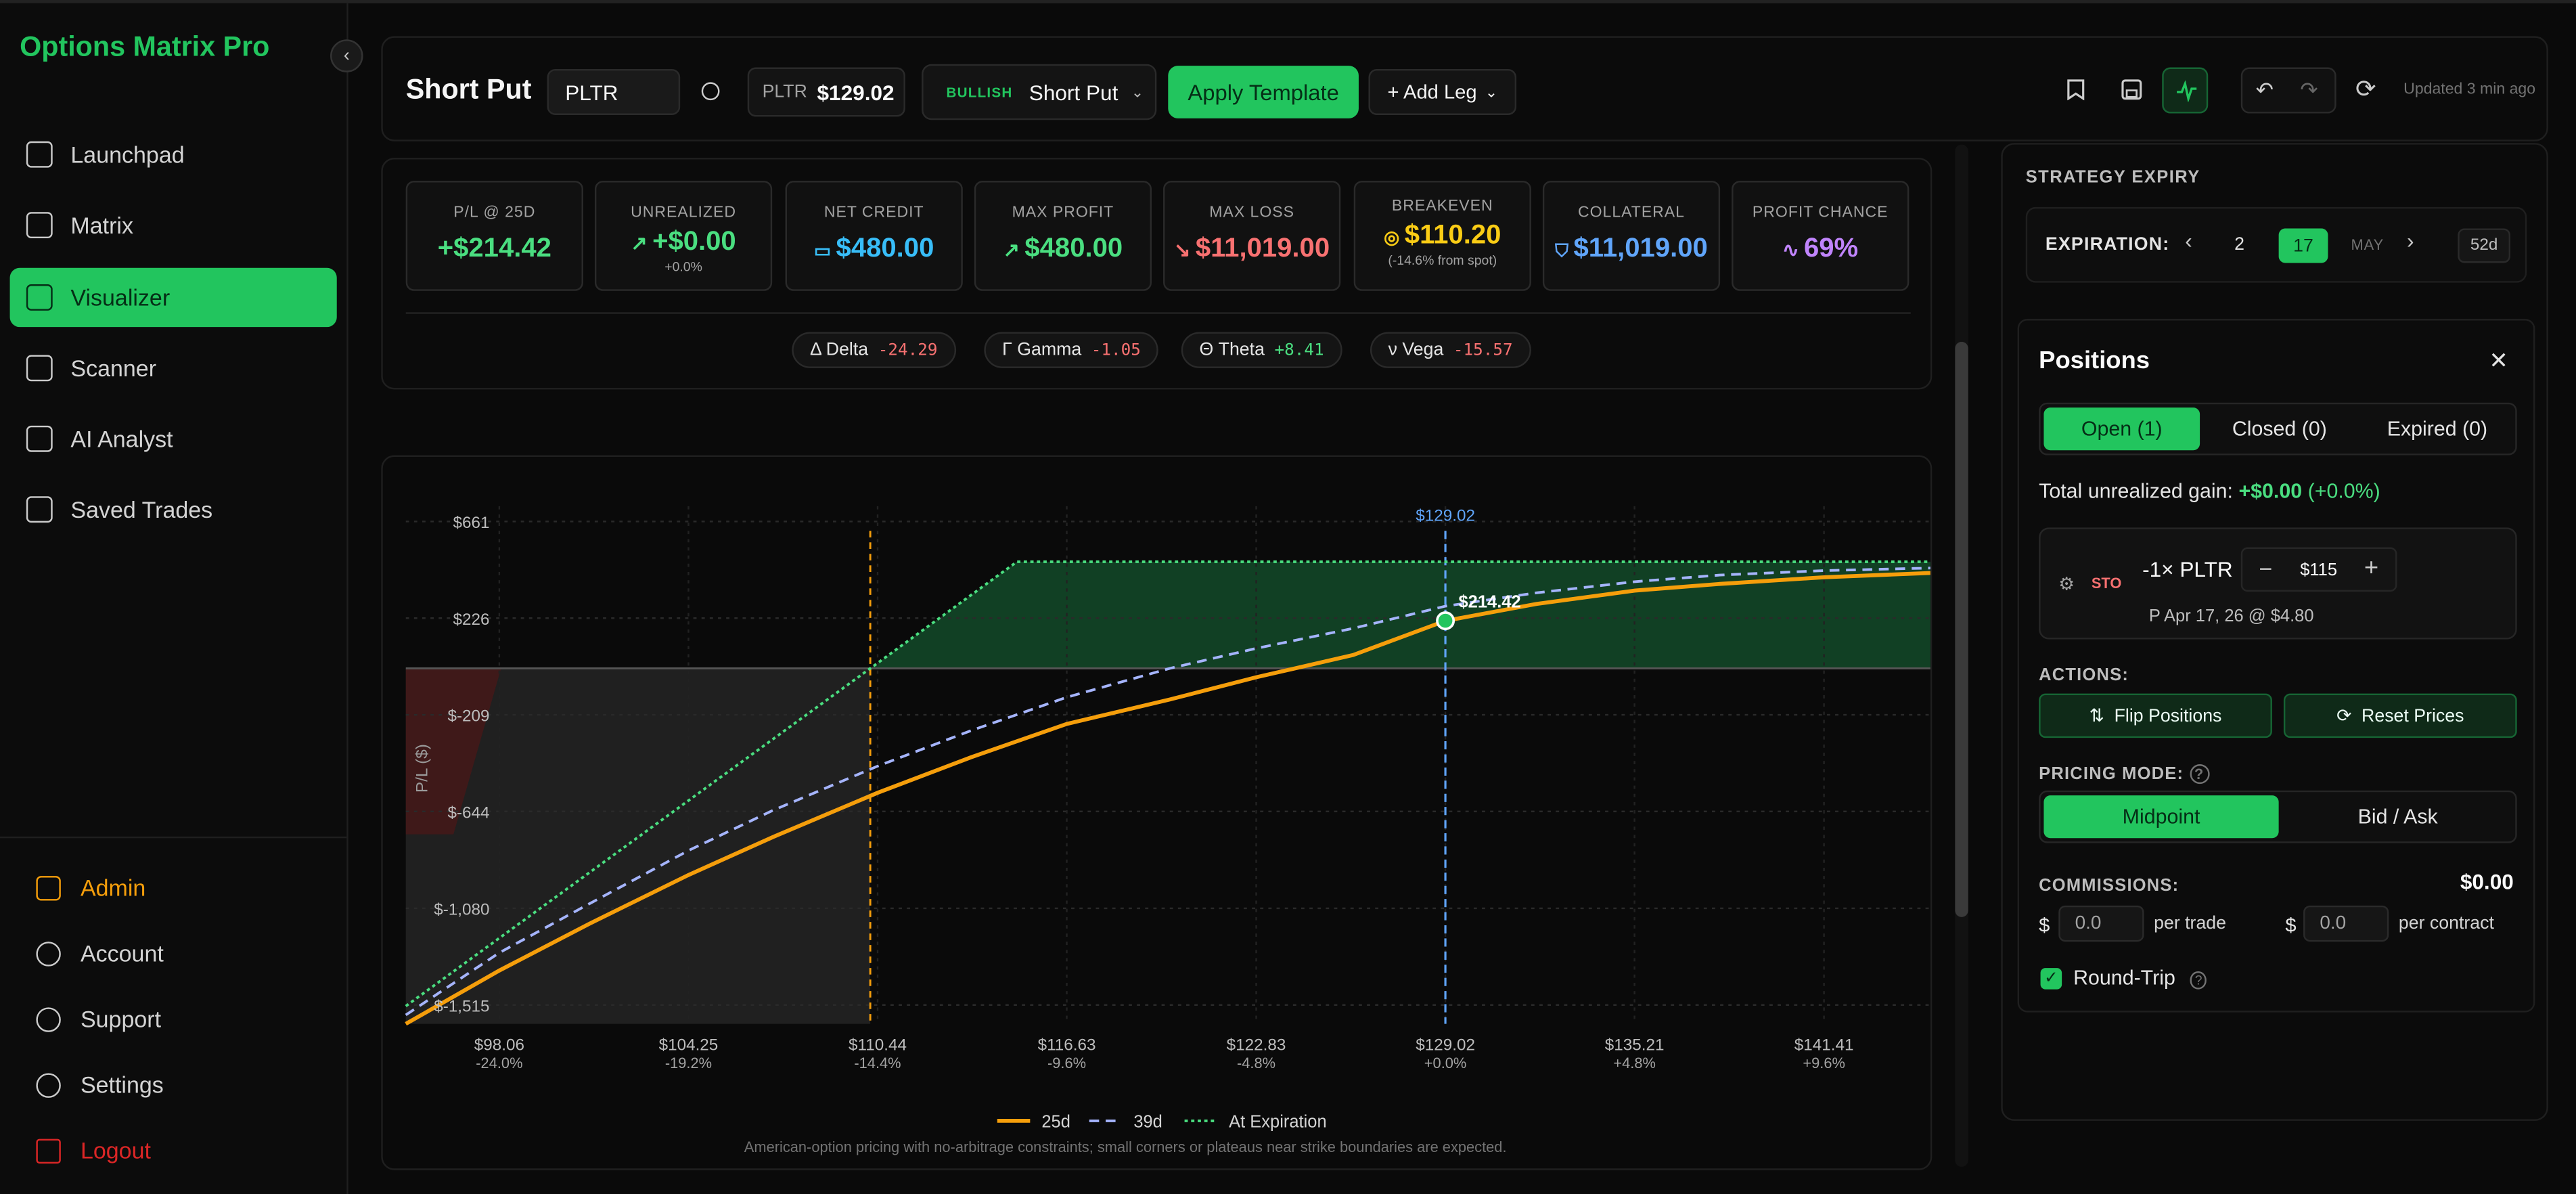 This screenshot has height=1194, width=2576. What do you see at coordinates (461, 1006) in the screenshot?
I see `y-tick-label: $-1,515` at bounding box center [461, 1006].